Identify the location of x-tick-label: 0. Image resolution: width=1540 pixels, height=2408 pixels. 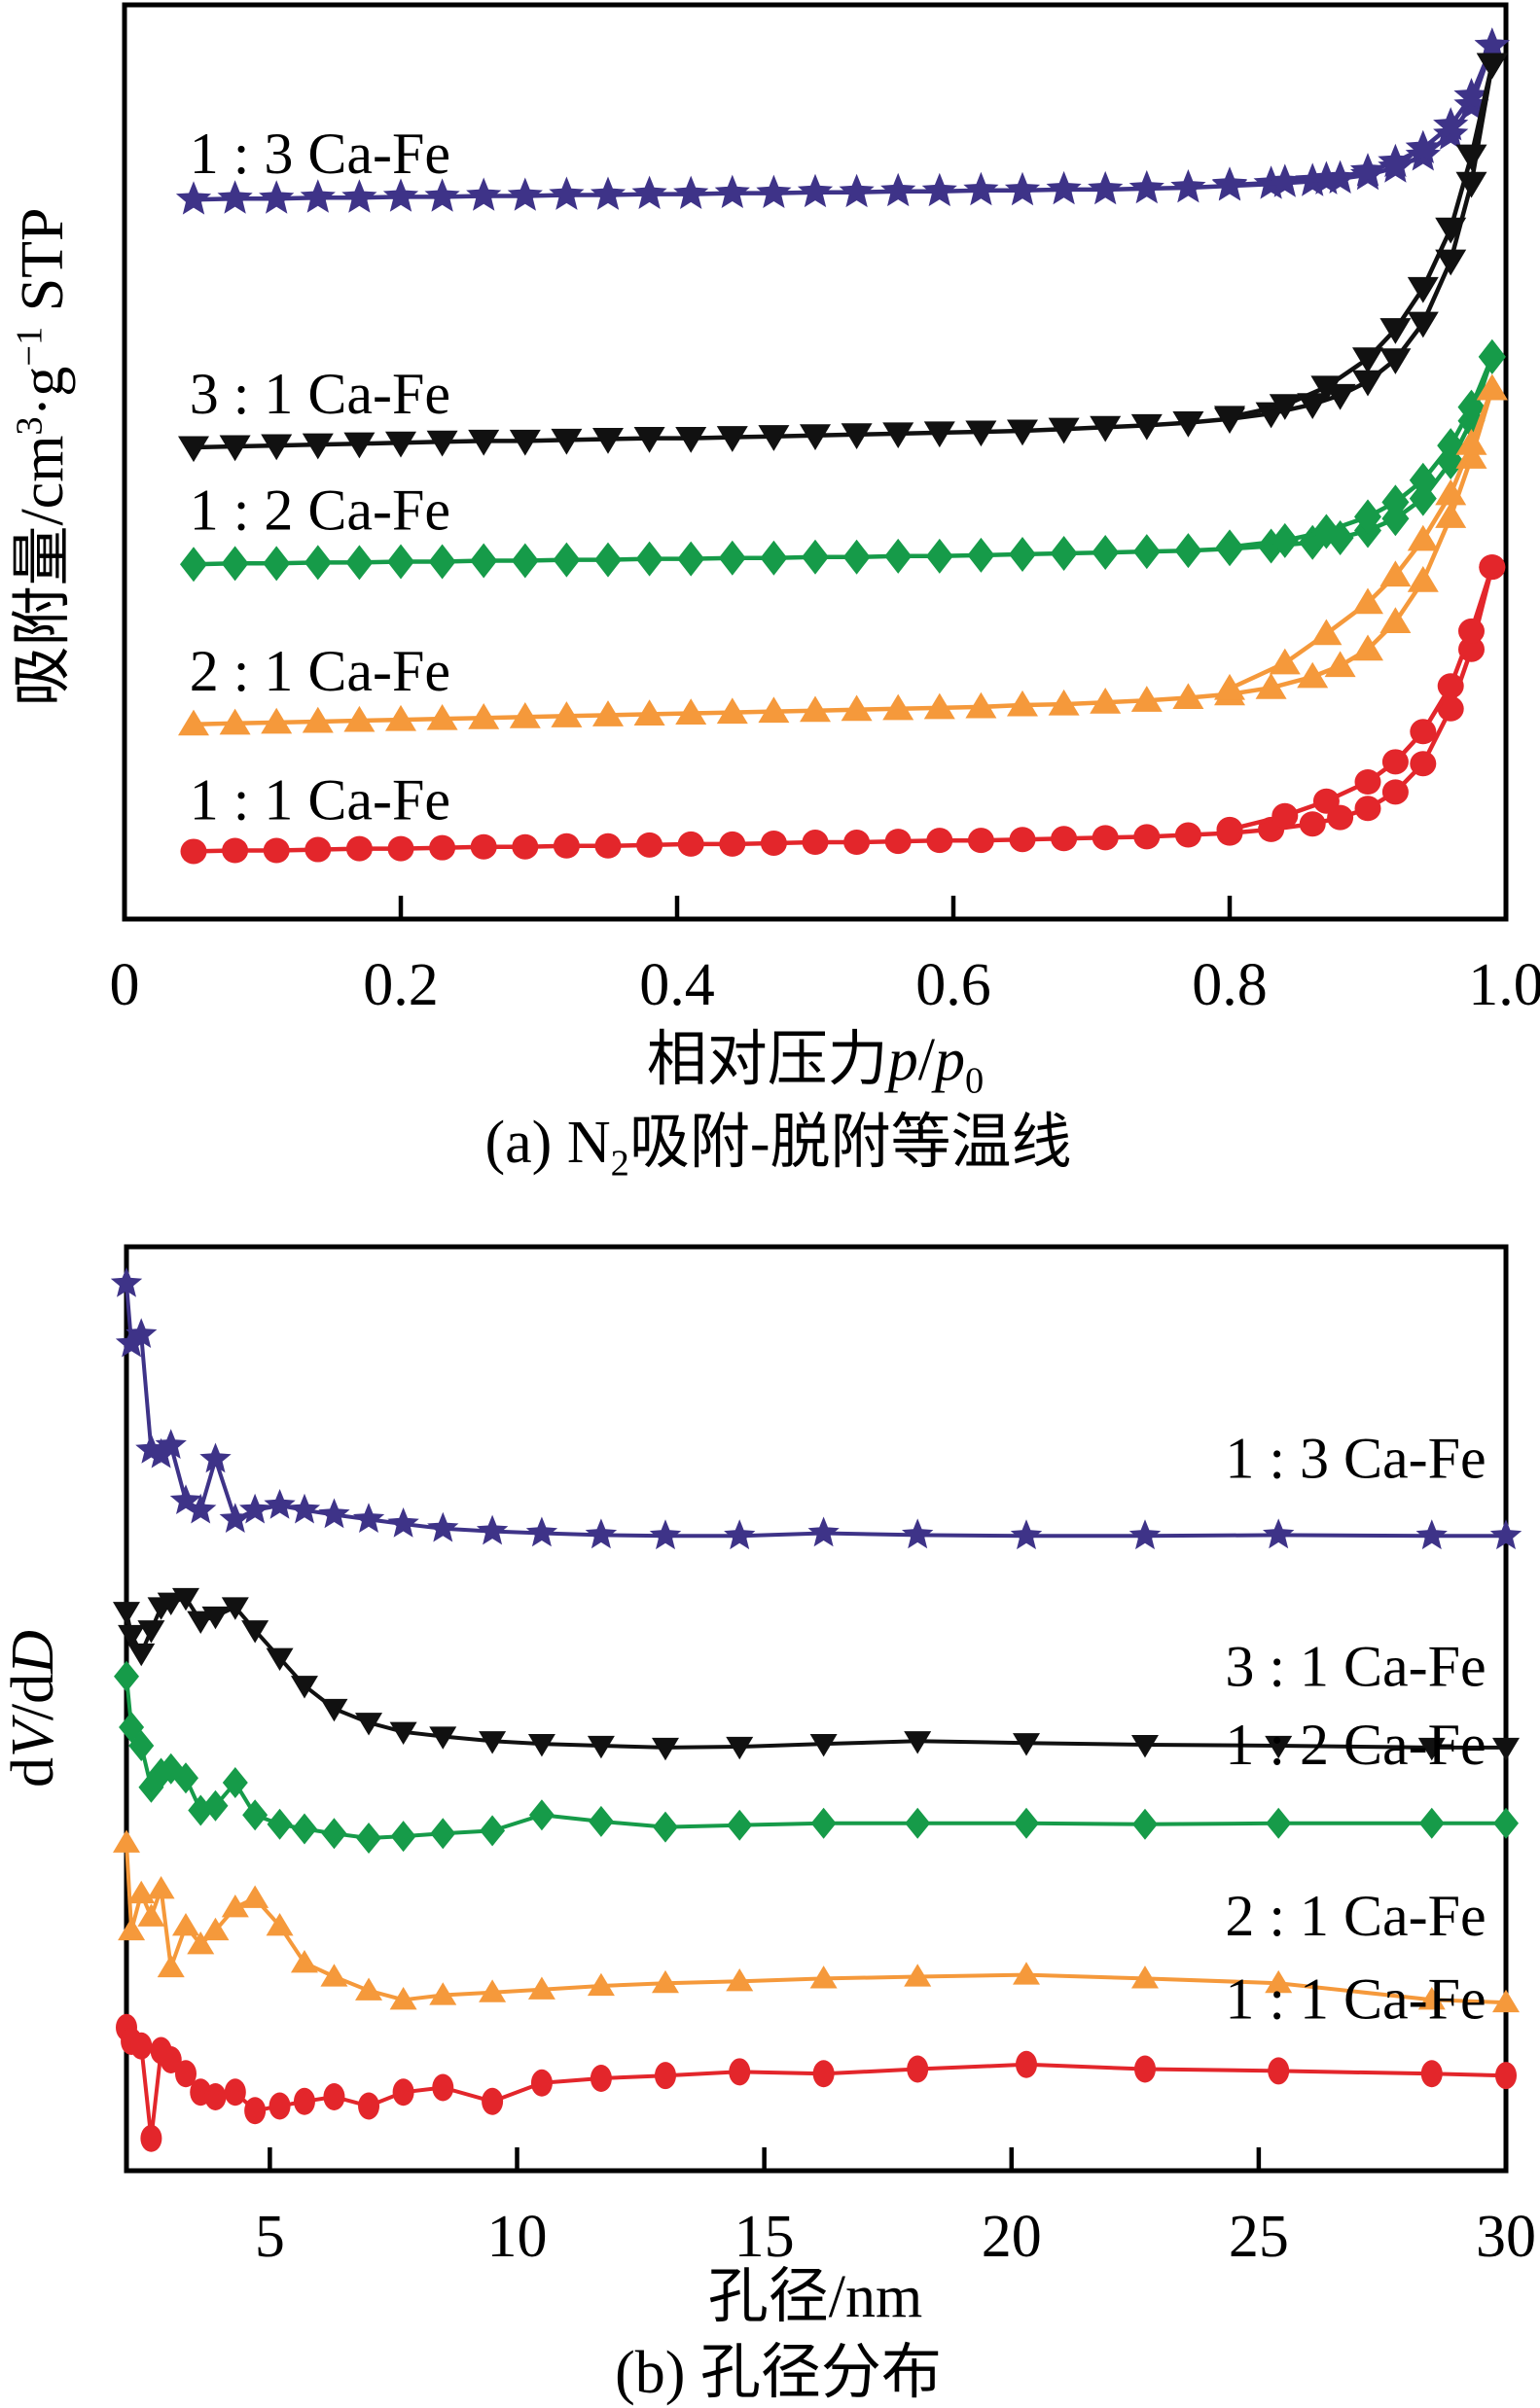
(125, 985).